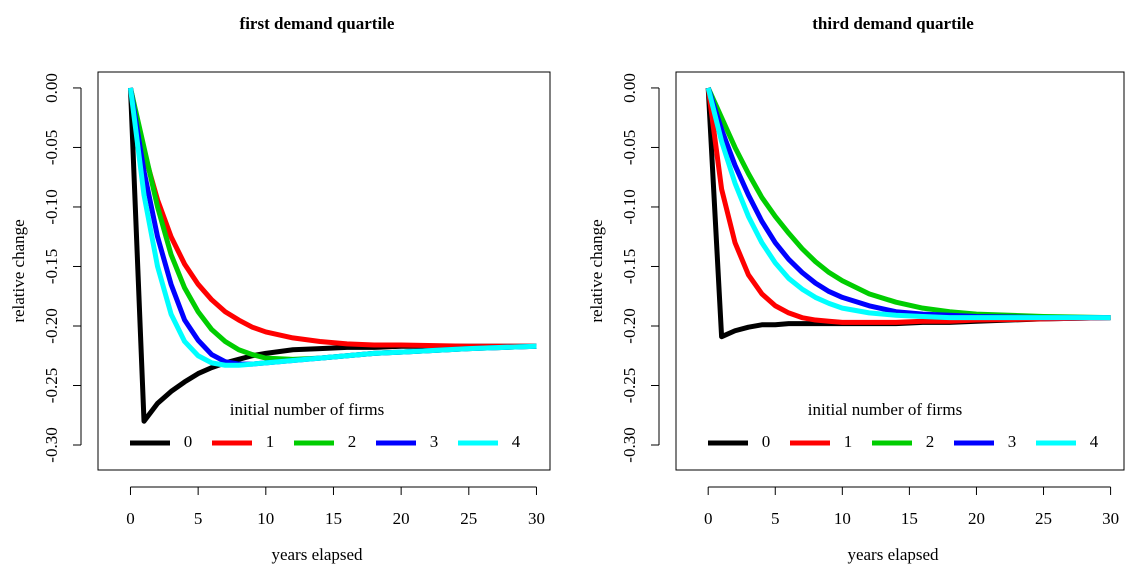  Describe the element at coordinates (893, 23) in the screenshot. I see `chart-title: third demand quartile` at that location.